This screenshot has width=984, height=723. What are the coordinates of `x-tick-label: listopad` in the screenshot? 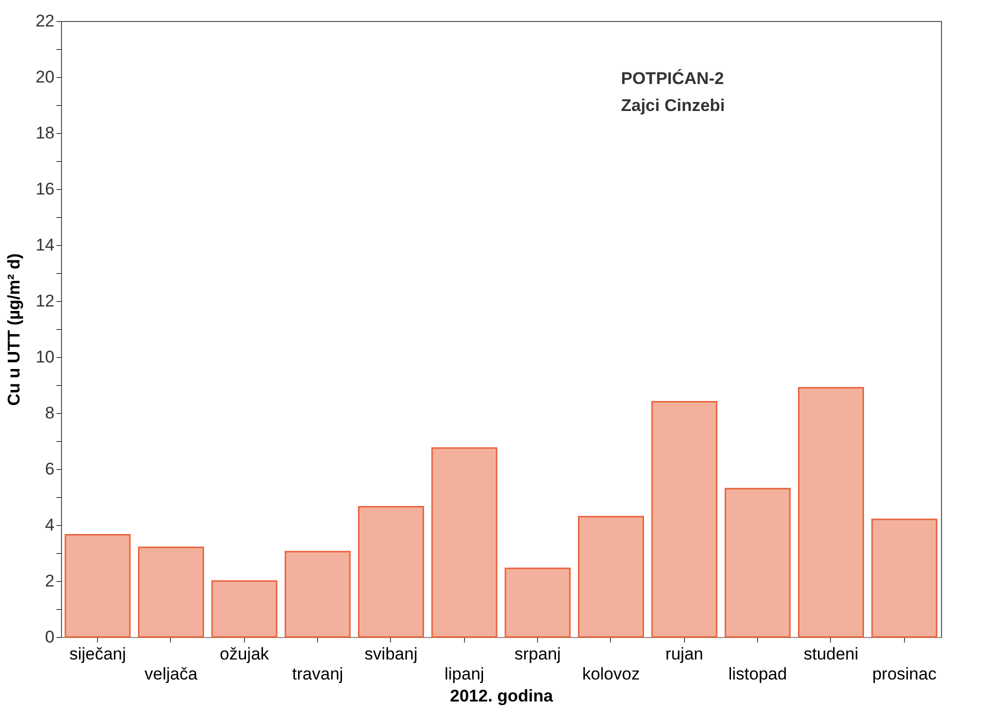 It's located at (757, 674).